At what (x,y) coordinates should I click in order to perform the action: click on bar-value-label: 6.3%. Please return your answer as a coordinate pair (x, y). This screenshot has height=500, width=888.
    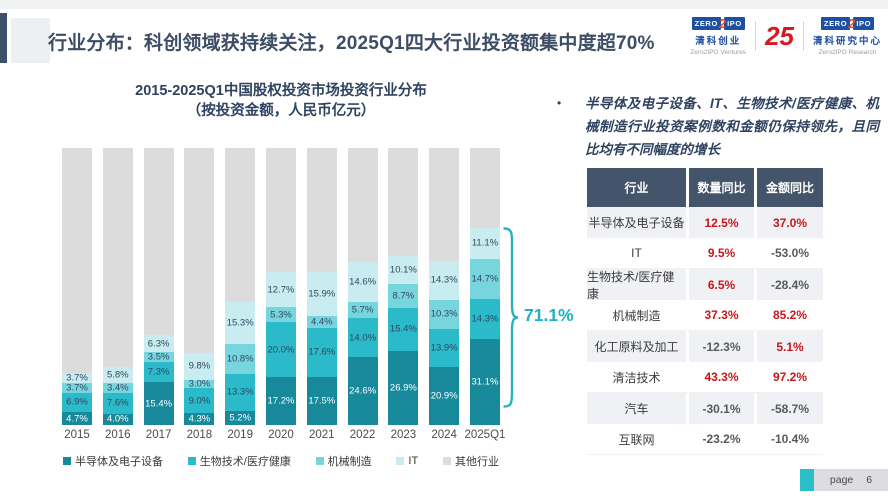
    Looking at the image, I should click on (158, 343).